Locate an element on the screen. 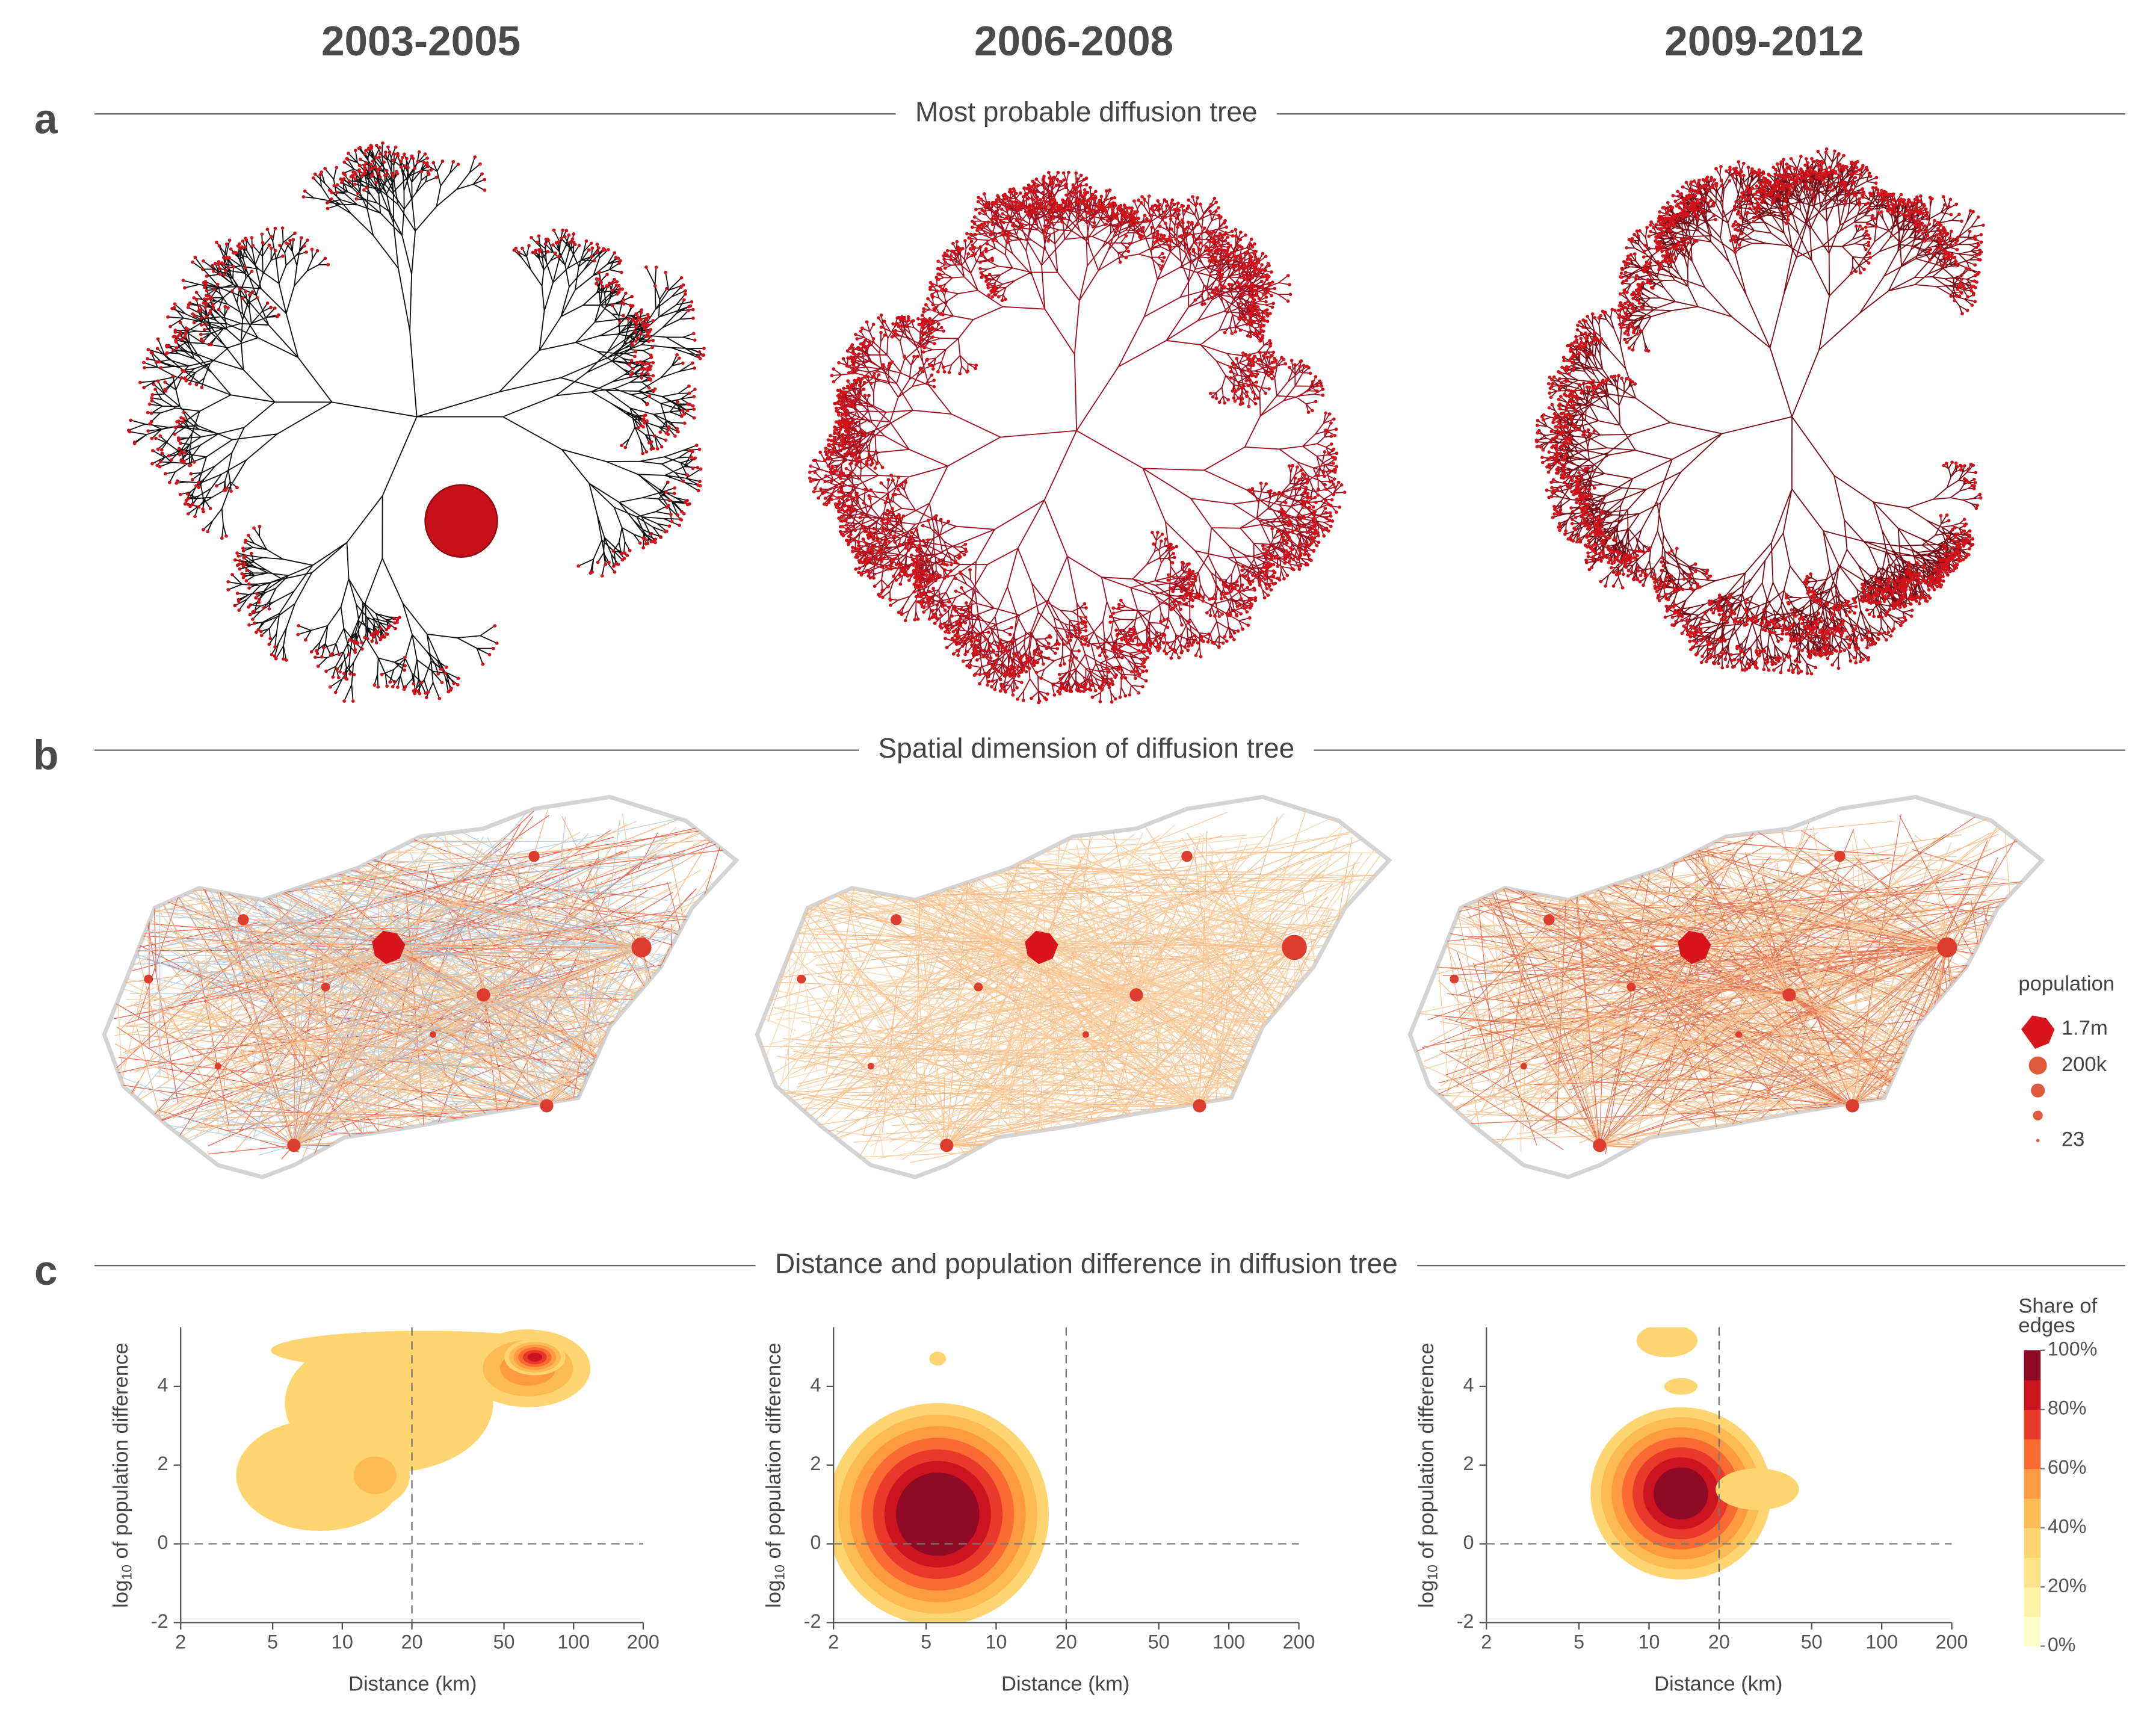  period-title: 2009-2012 is located at coordinates (1764, 40).